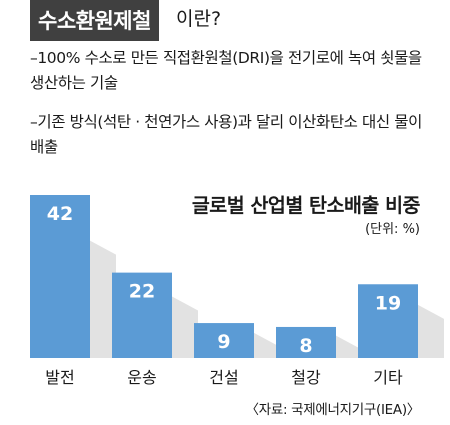 Image resolution: width=450 pixels, height=425 pixels. I want to click on category-label: 건설, so click(223, 377).